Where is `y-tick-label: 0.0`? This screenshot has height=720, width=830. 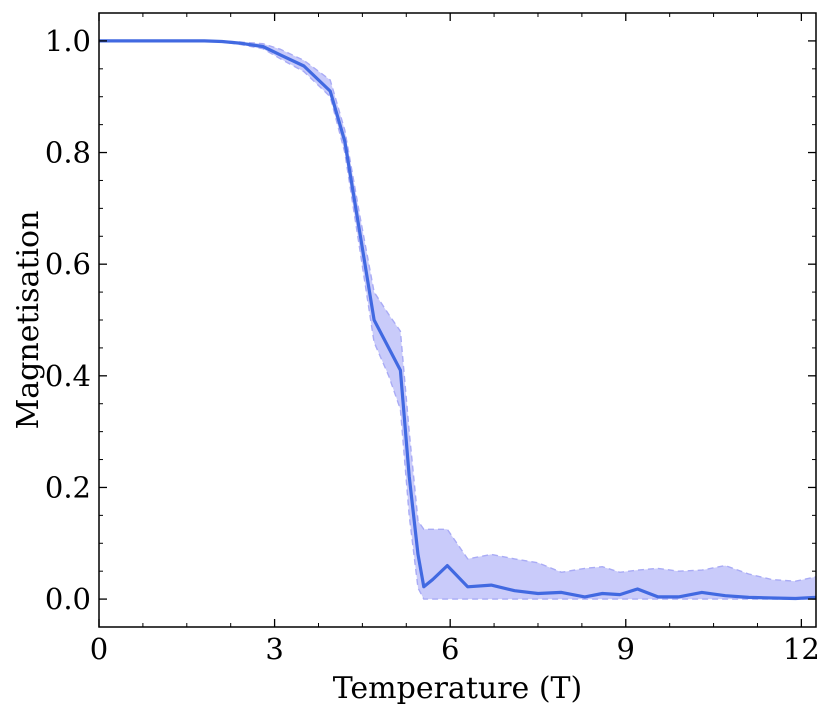 y-tick-label: 0.0 is located at coordinates (68, 599).